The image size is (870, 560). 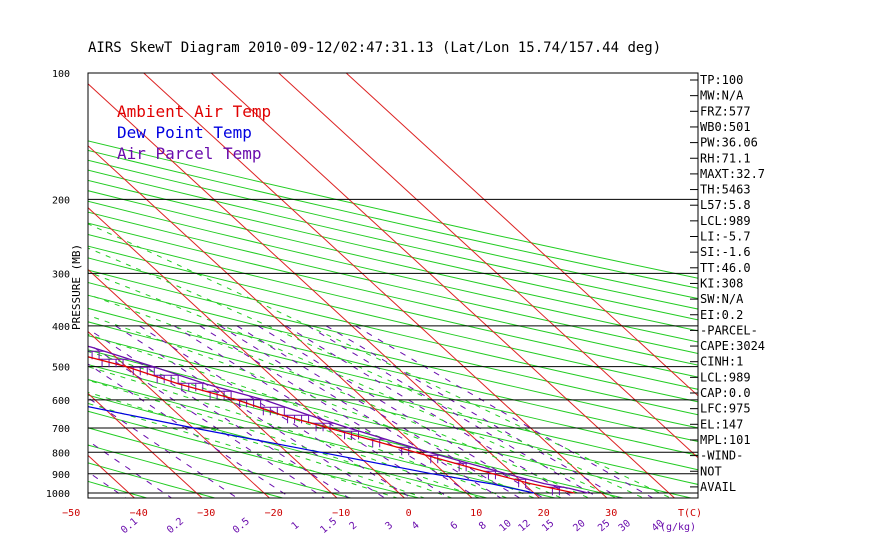 I want to click on bottom-temp-tick-label: 20, so click(x=544, y=513).